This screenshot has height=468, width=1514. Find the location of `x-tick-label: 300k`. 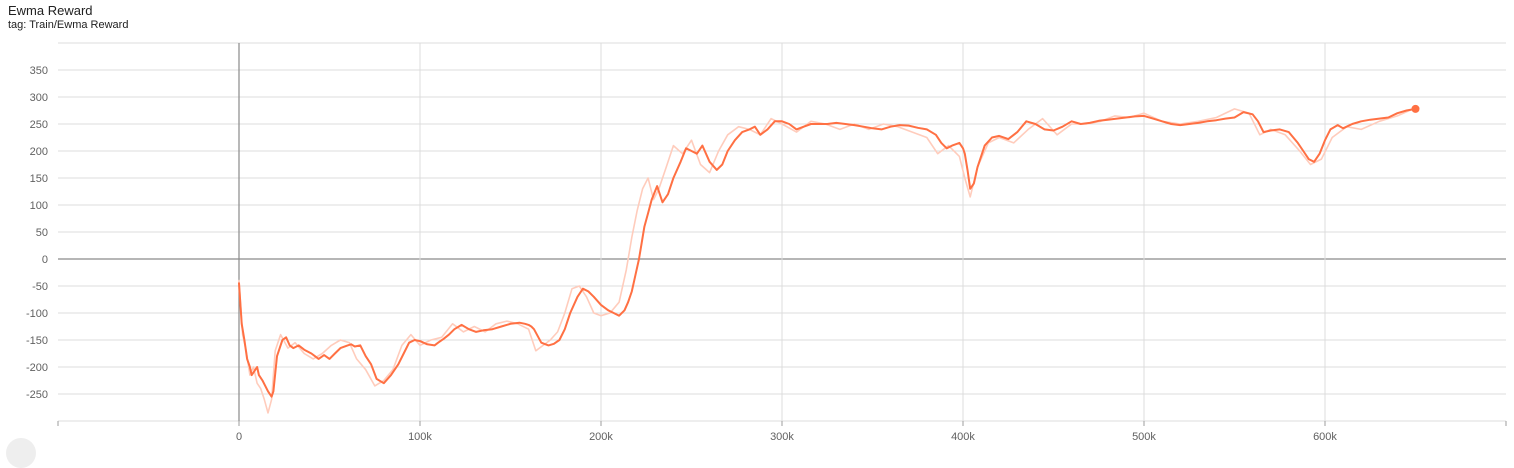

x-tick-label: 300k is located at coordinates (782, 437).